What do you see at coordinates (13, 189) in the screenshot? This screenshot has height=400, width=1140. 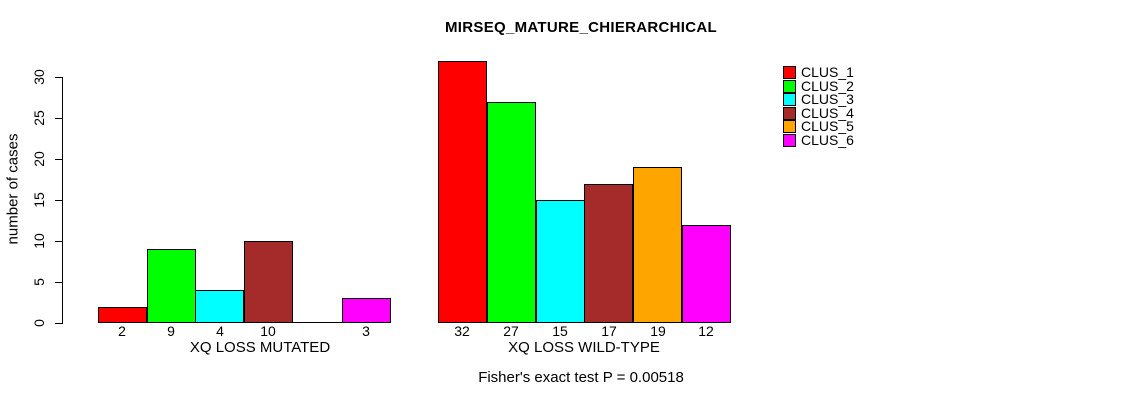 I see `y-axis-title: number of cases` at bounding box center [13, 189].